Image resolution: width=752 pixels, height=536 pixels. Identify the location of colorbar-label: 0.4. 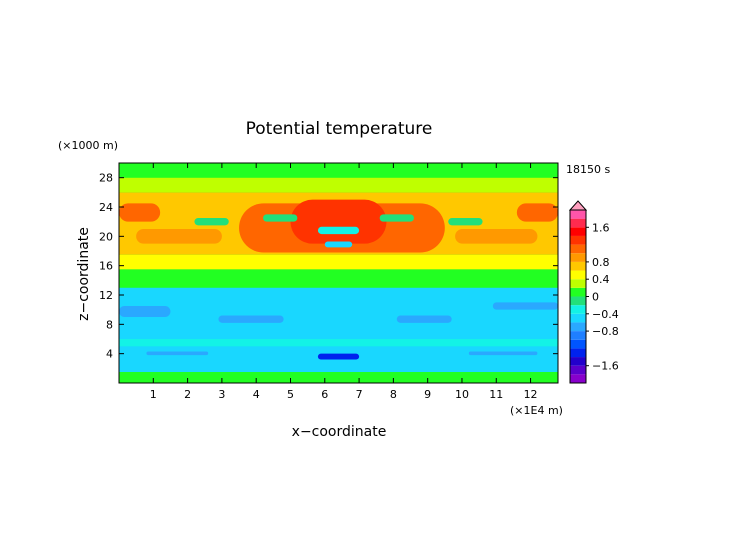
(601, 279).